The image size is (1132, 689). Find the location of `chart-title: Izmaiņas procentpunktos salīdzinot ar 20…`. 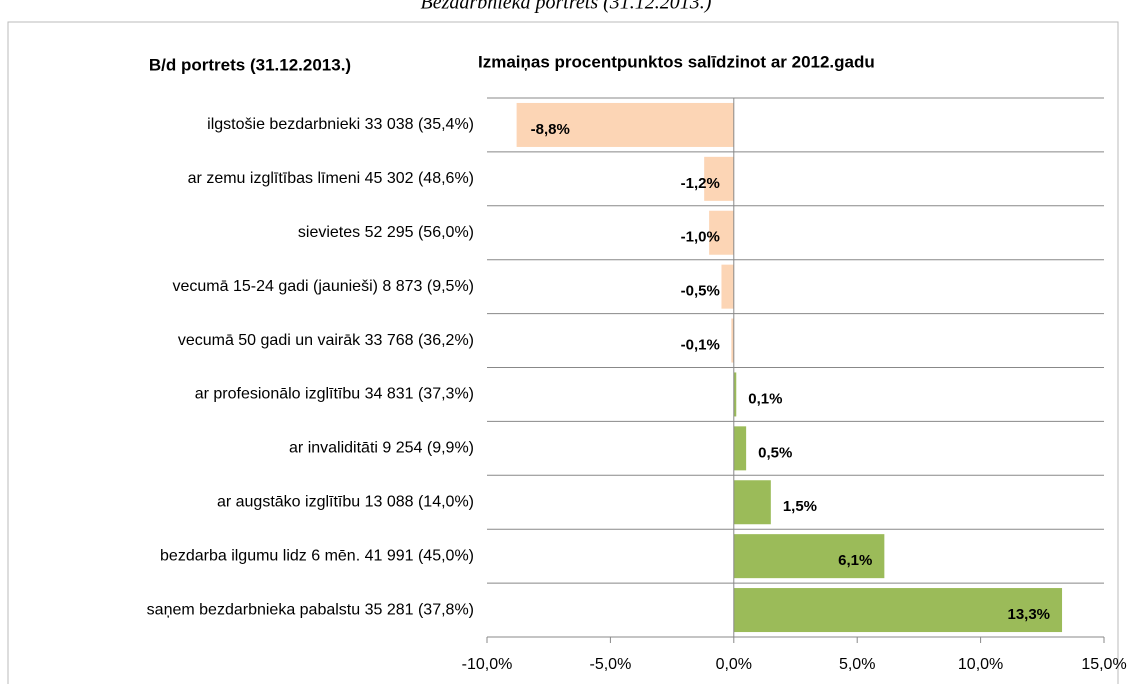

chart-title: Izmaiņas procentpunktos salīdzinot ar 20… is located at coordinates (676, 61).